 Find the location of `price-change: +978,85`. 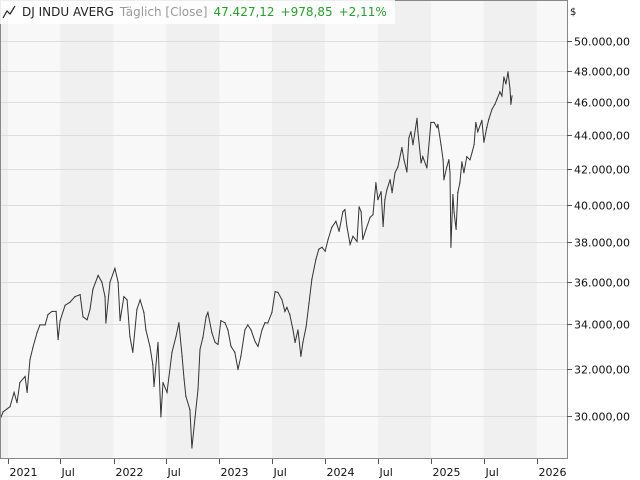

price-change: +978,85 is located at coordinates (306, 12).